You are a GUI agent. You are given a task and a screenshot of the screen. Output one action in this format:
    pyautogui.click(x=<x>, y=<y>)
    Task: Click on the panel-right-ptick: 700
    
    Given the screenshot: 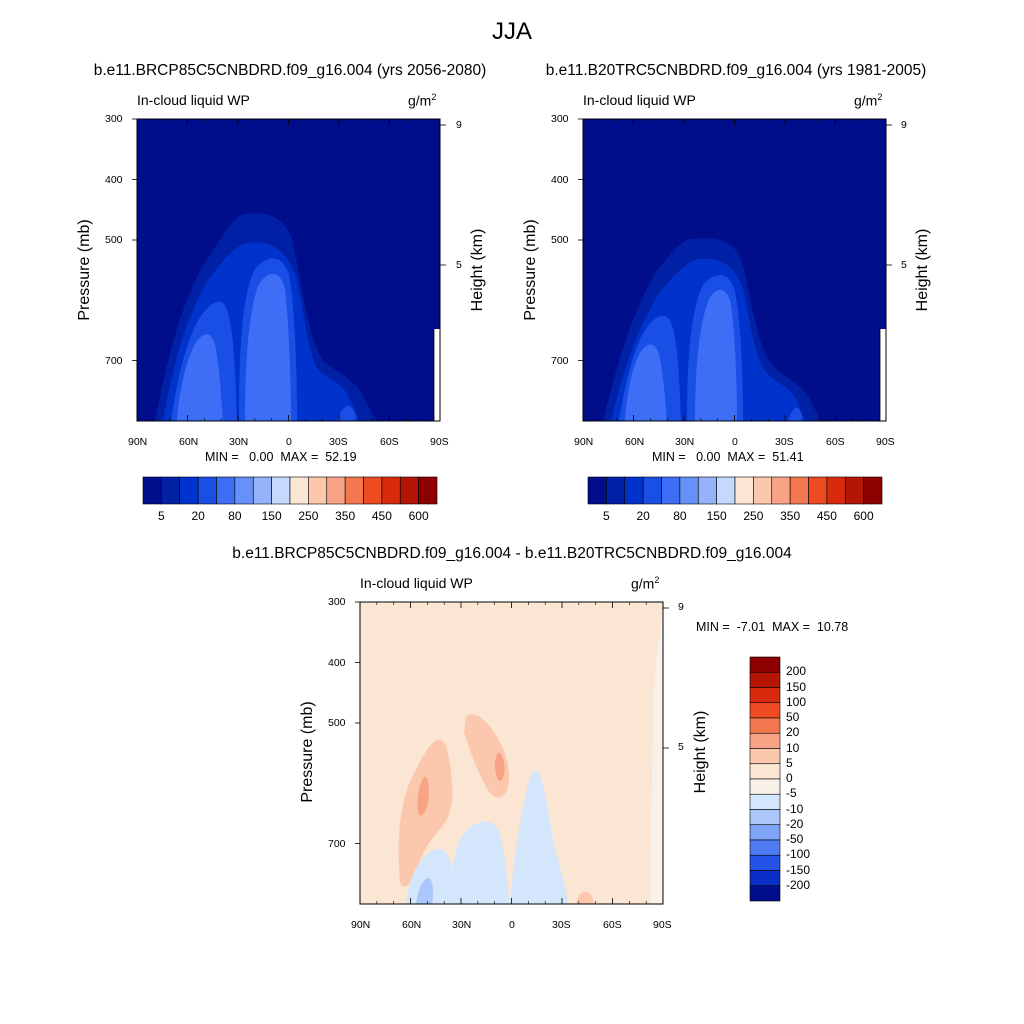 What is the action you would take?
    pyautogui.click(x=560, y=361)
    